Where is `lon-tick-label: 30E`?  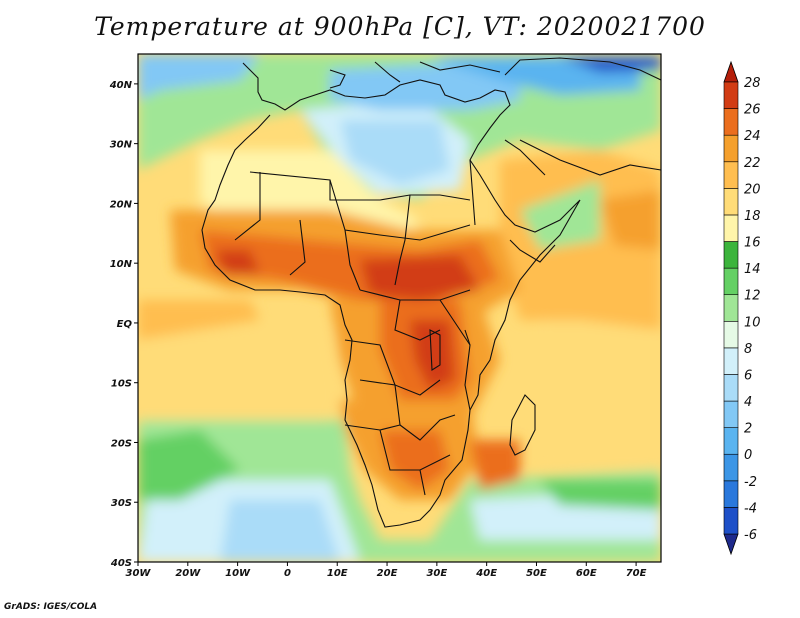
lon-tick-label: 30E is located at coordinates (436, 573).